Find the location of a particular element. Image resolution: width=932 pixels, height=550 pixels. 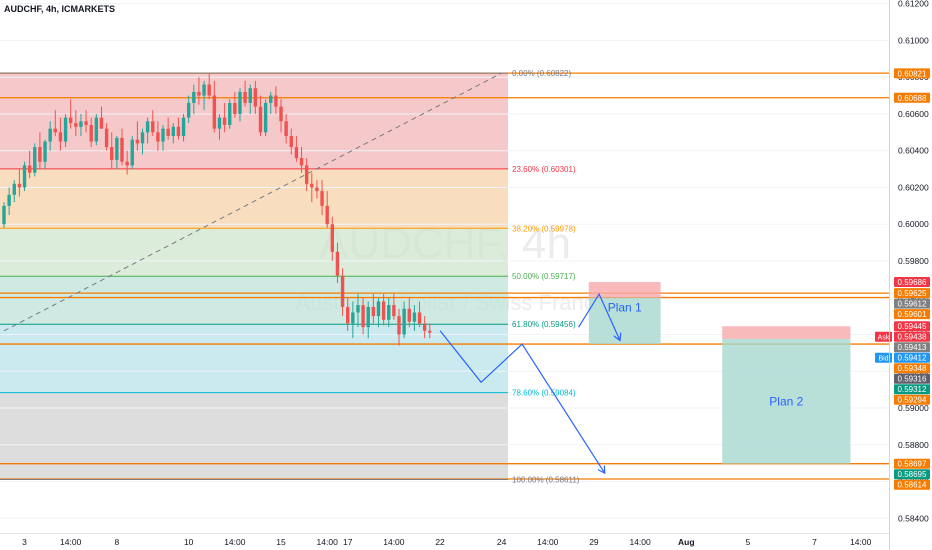

time-tick-label: 17 is located at coordinates (348, 542).